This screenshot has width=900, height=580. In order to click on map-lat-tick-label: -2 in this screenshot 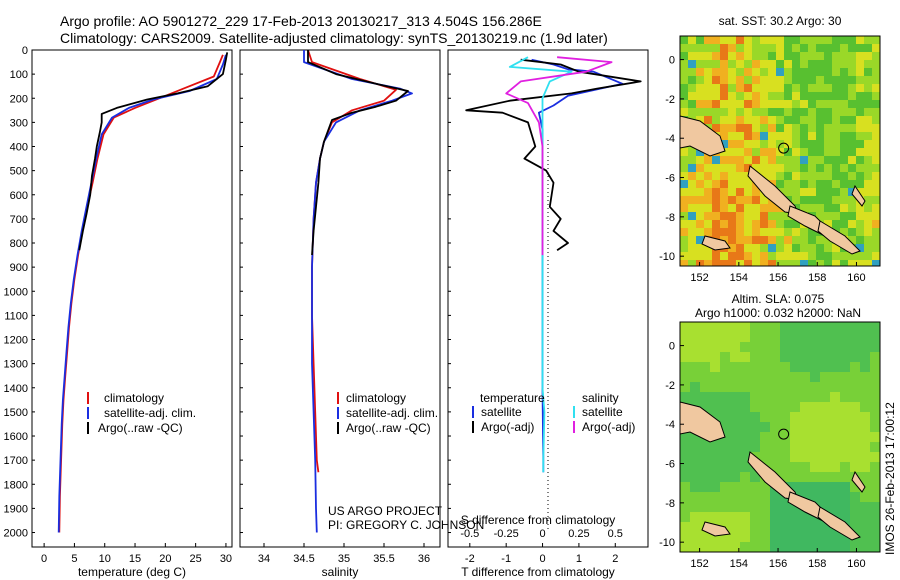, I will do `click(670, 100)`.